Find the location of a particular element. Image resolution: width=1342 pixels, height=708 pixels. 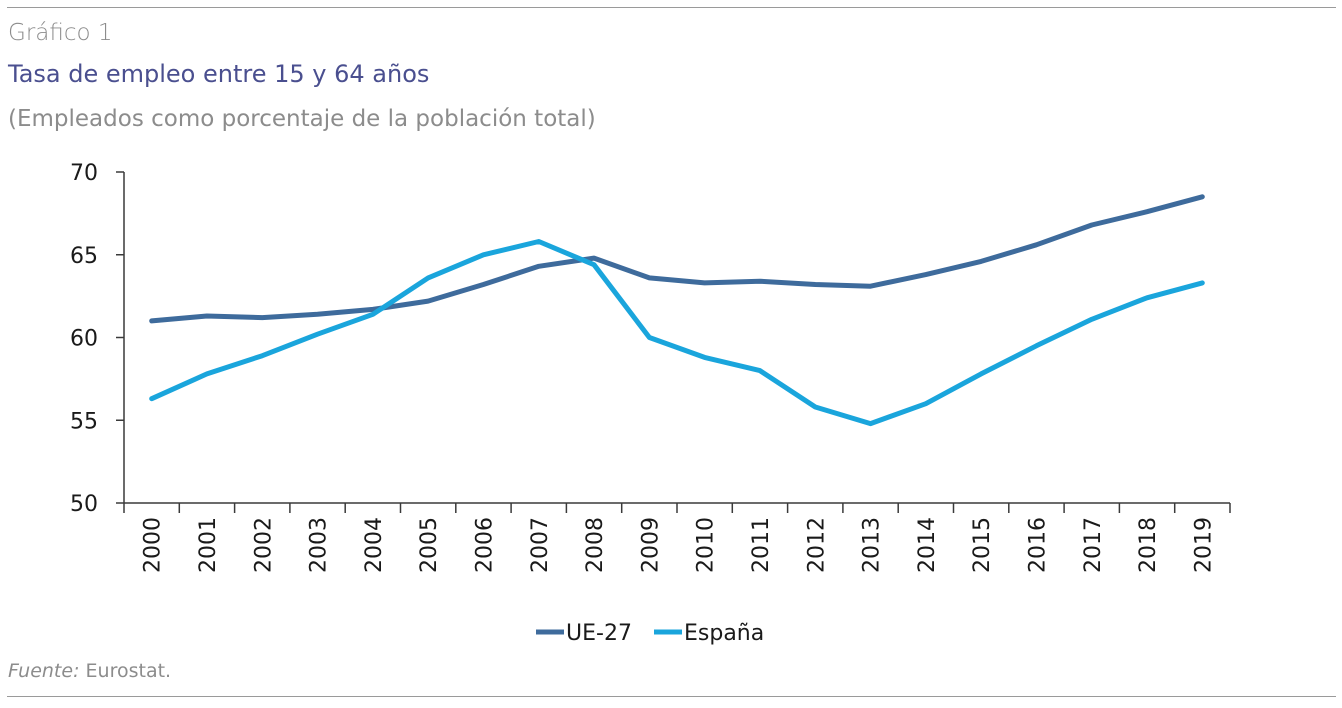

x-tick-label: 2015 is located at coordinates (982, 545).